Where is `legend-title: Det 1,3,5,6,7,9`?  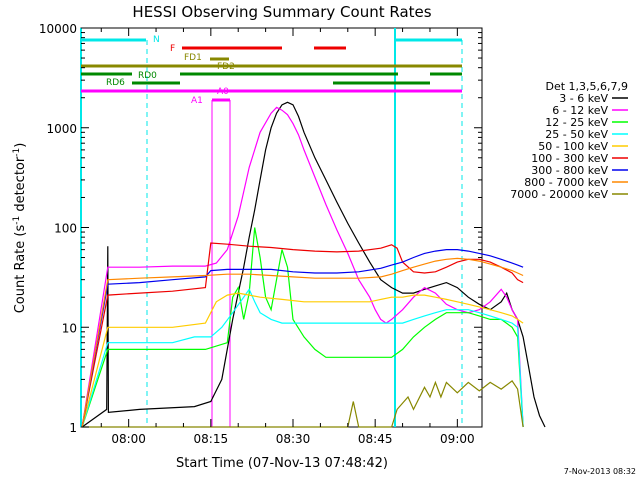 legend-title: Det 1,3,5,6,7,9 is located at coordinates (586, 86).